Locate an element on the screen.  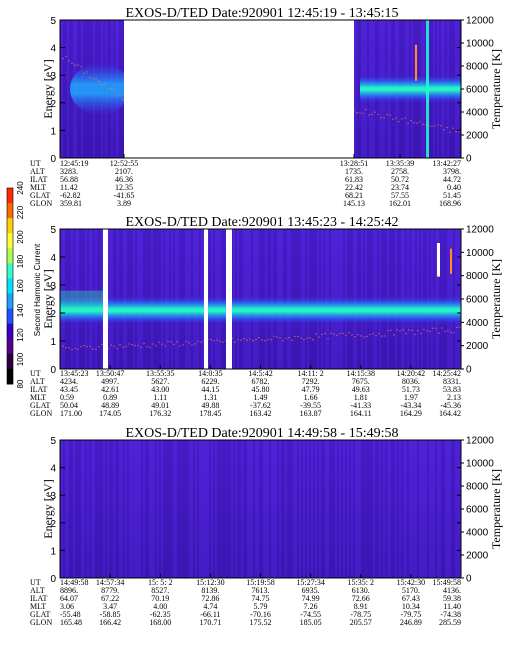
y-axis-label: Energy [eV] is located at coordinates (48, 298).